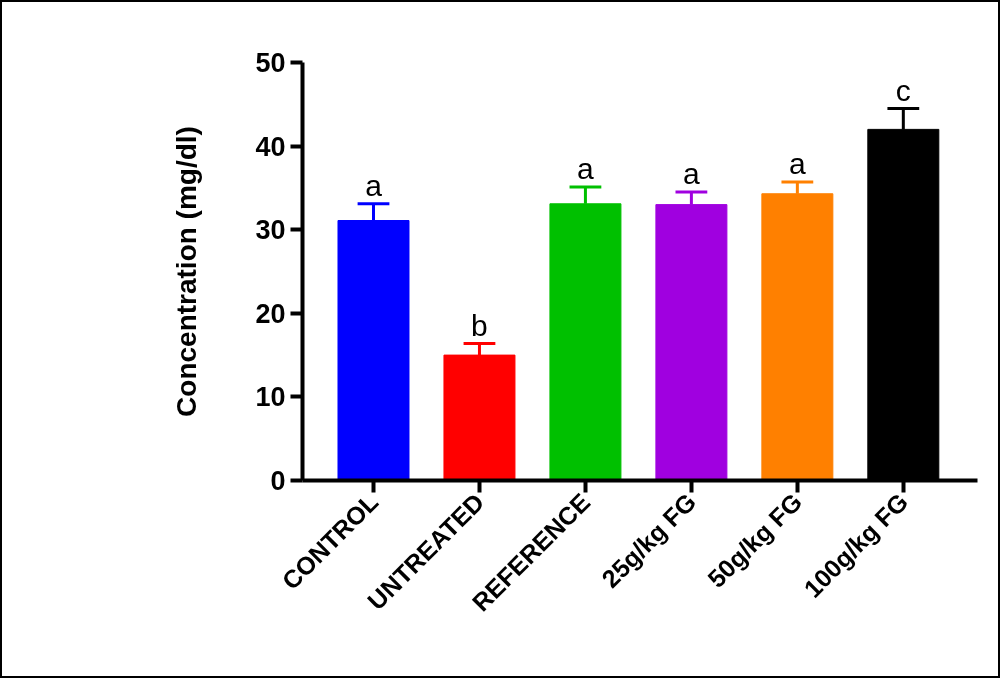 This screenshot has height=680, width=1002. I want to click on y-tick-label: 40, so click(270, 146).